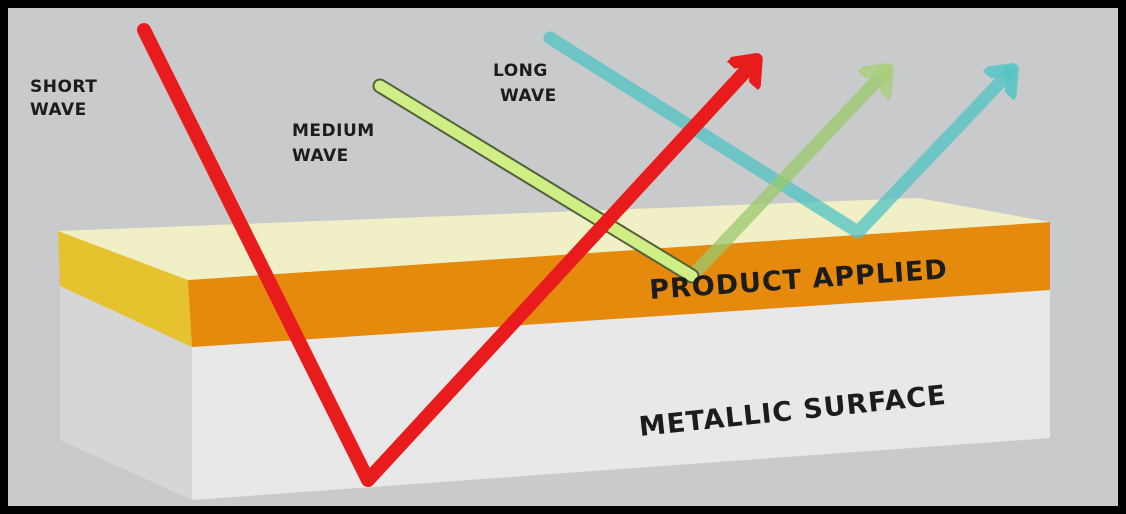  I want to click on long-wave-label-line1: LONG, so click(520, 71).